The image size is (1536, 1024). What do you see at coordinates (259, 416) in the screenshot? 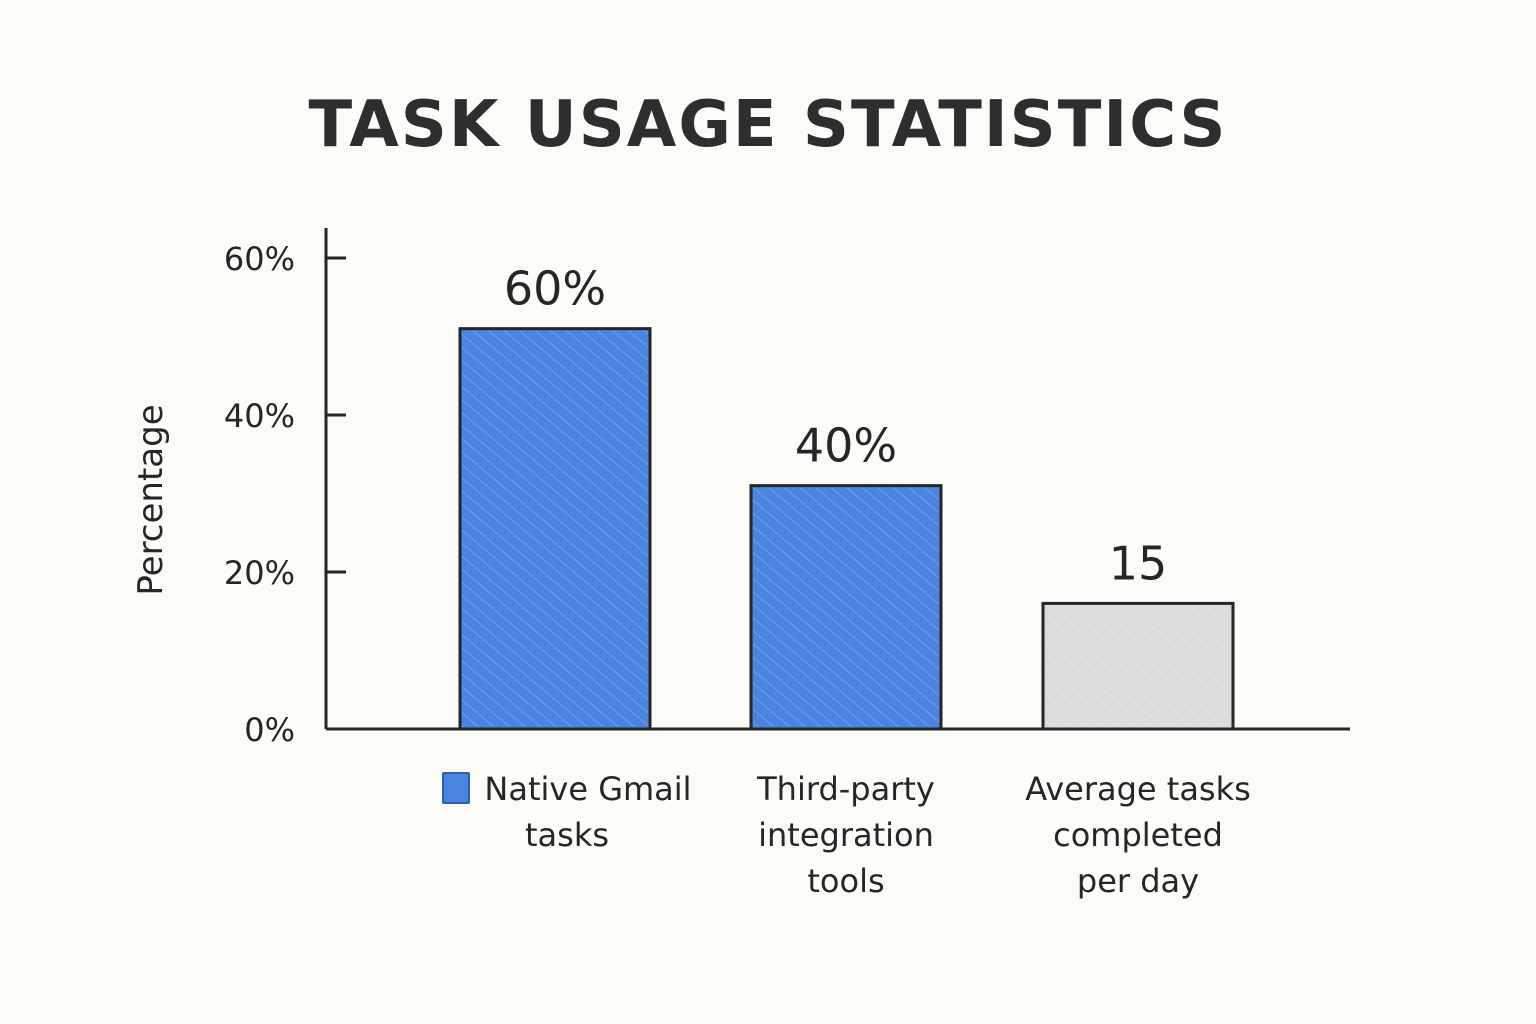
I see `y-tick-label: 40%` at bounding box center [259, 416].